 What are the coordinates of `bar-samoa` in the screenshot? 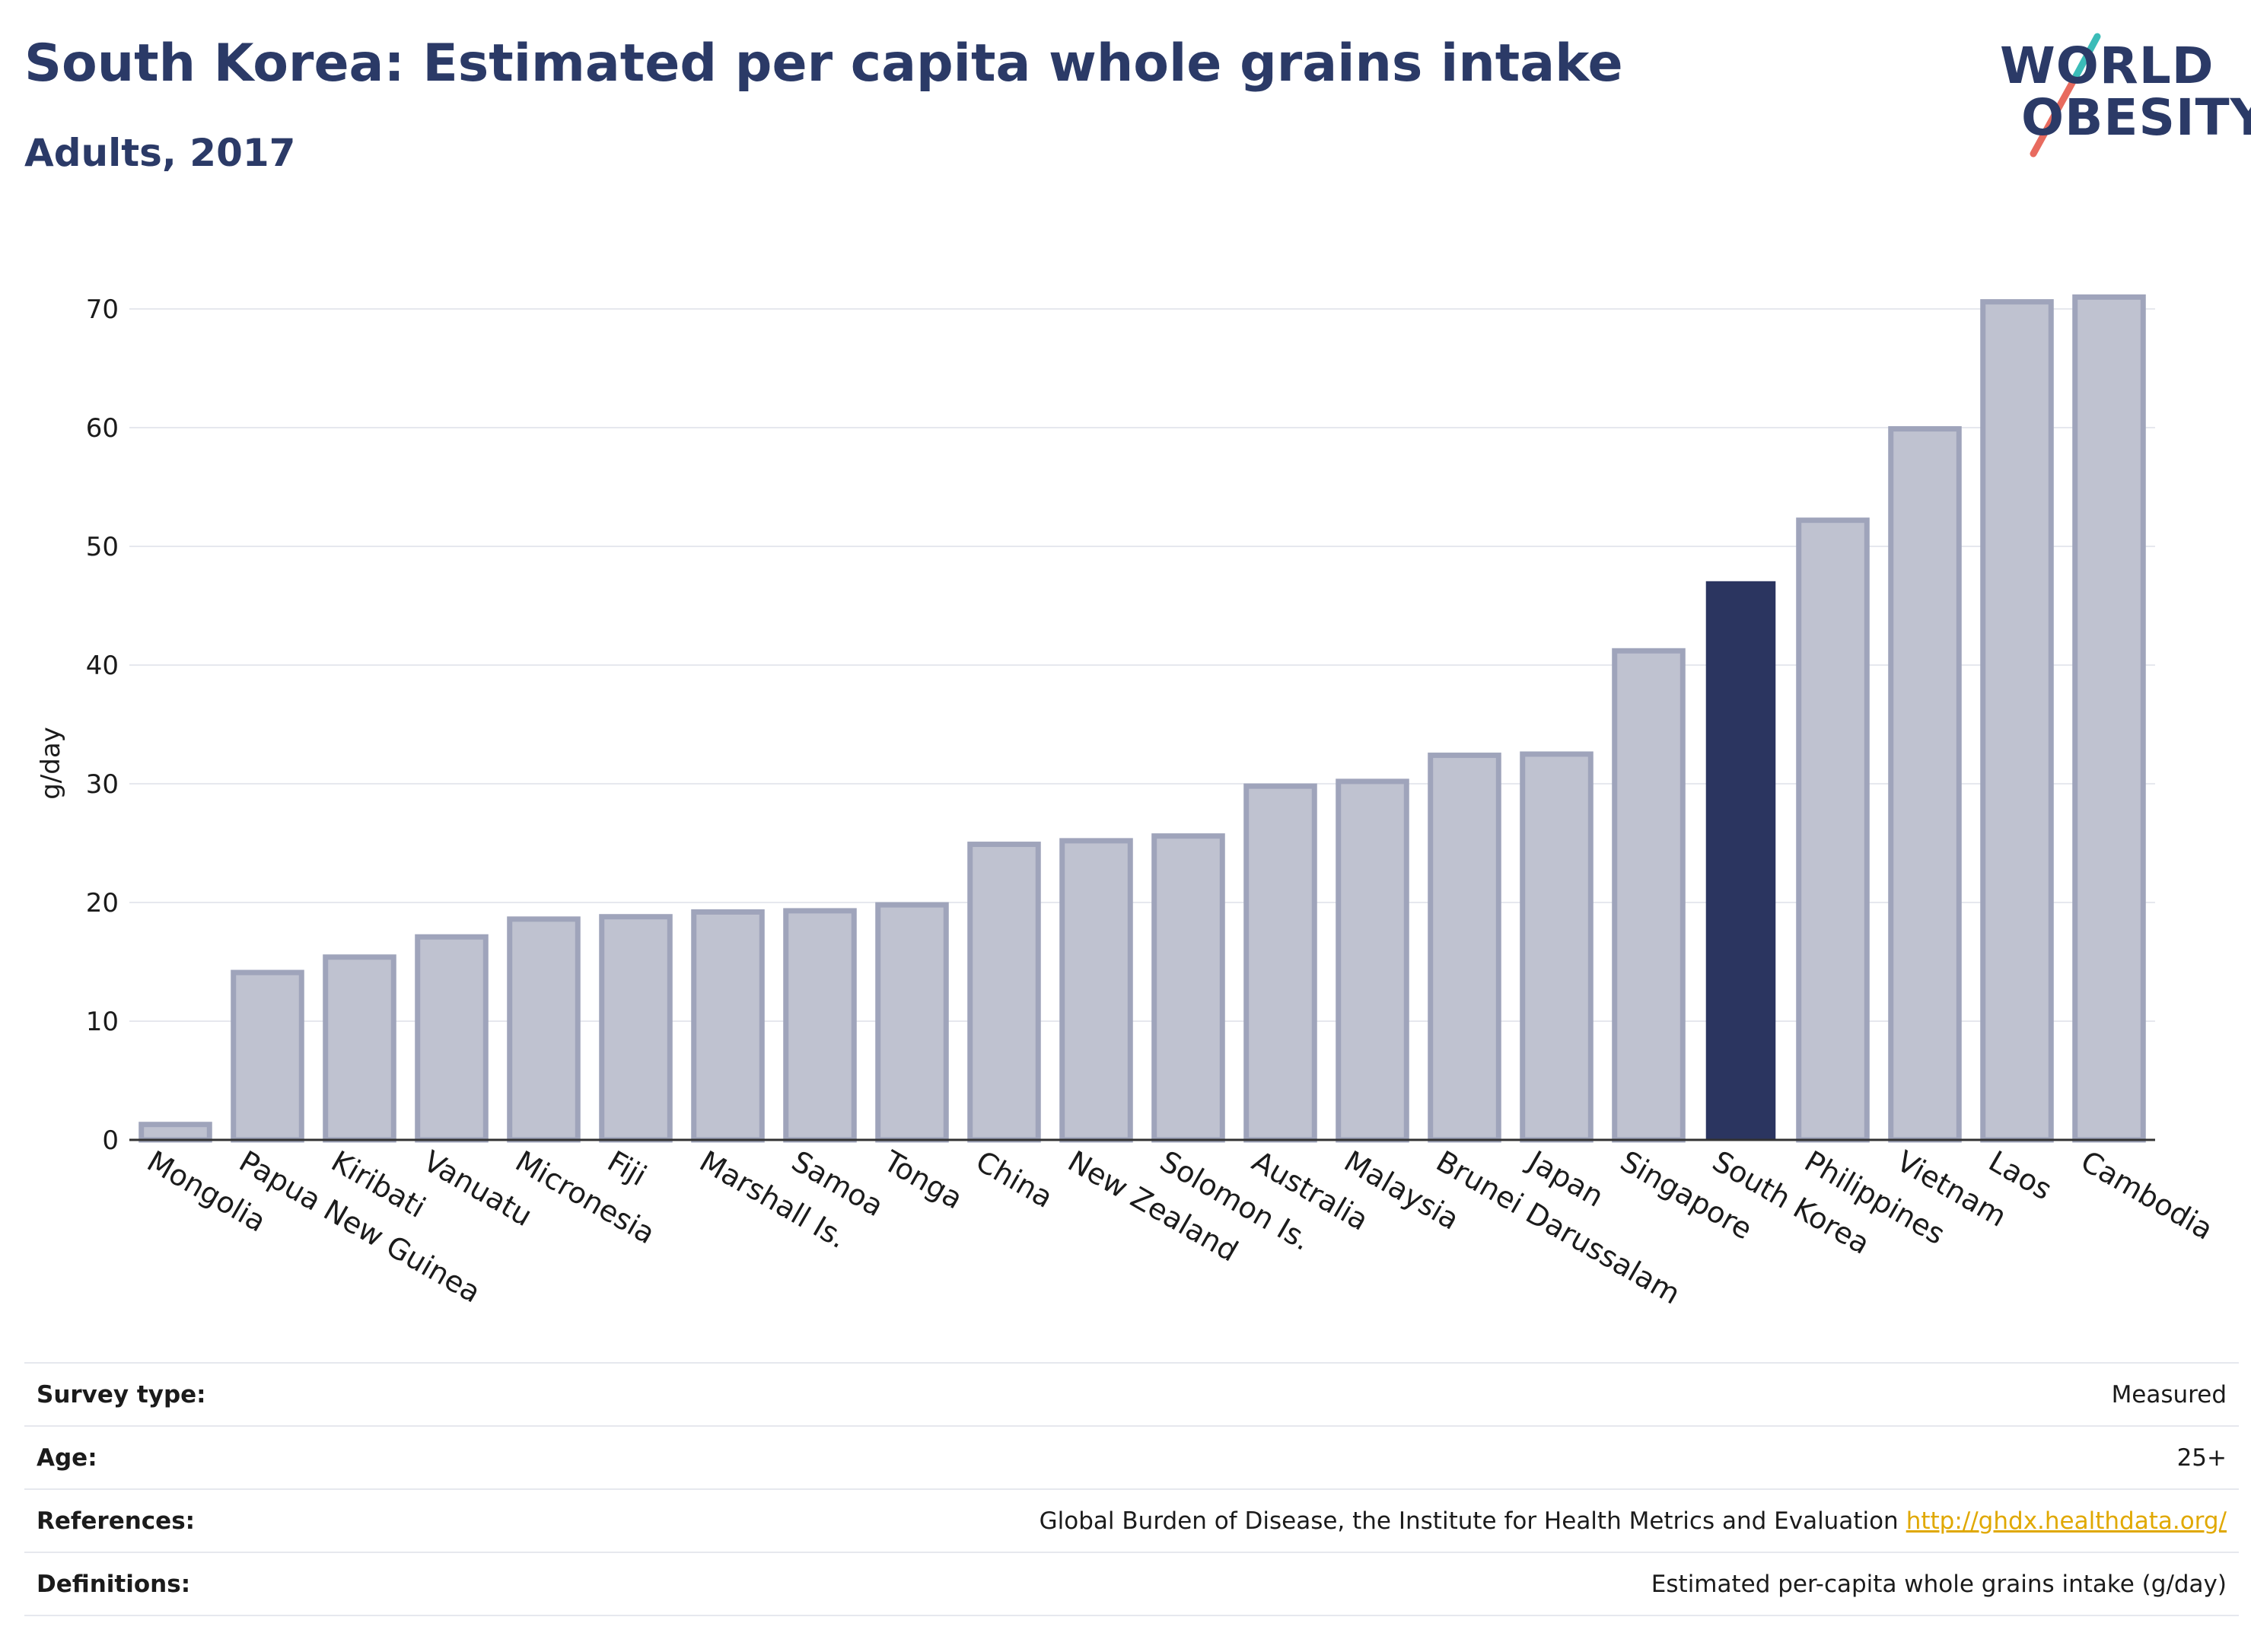 It's located at (820, 1025).